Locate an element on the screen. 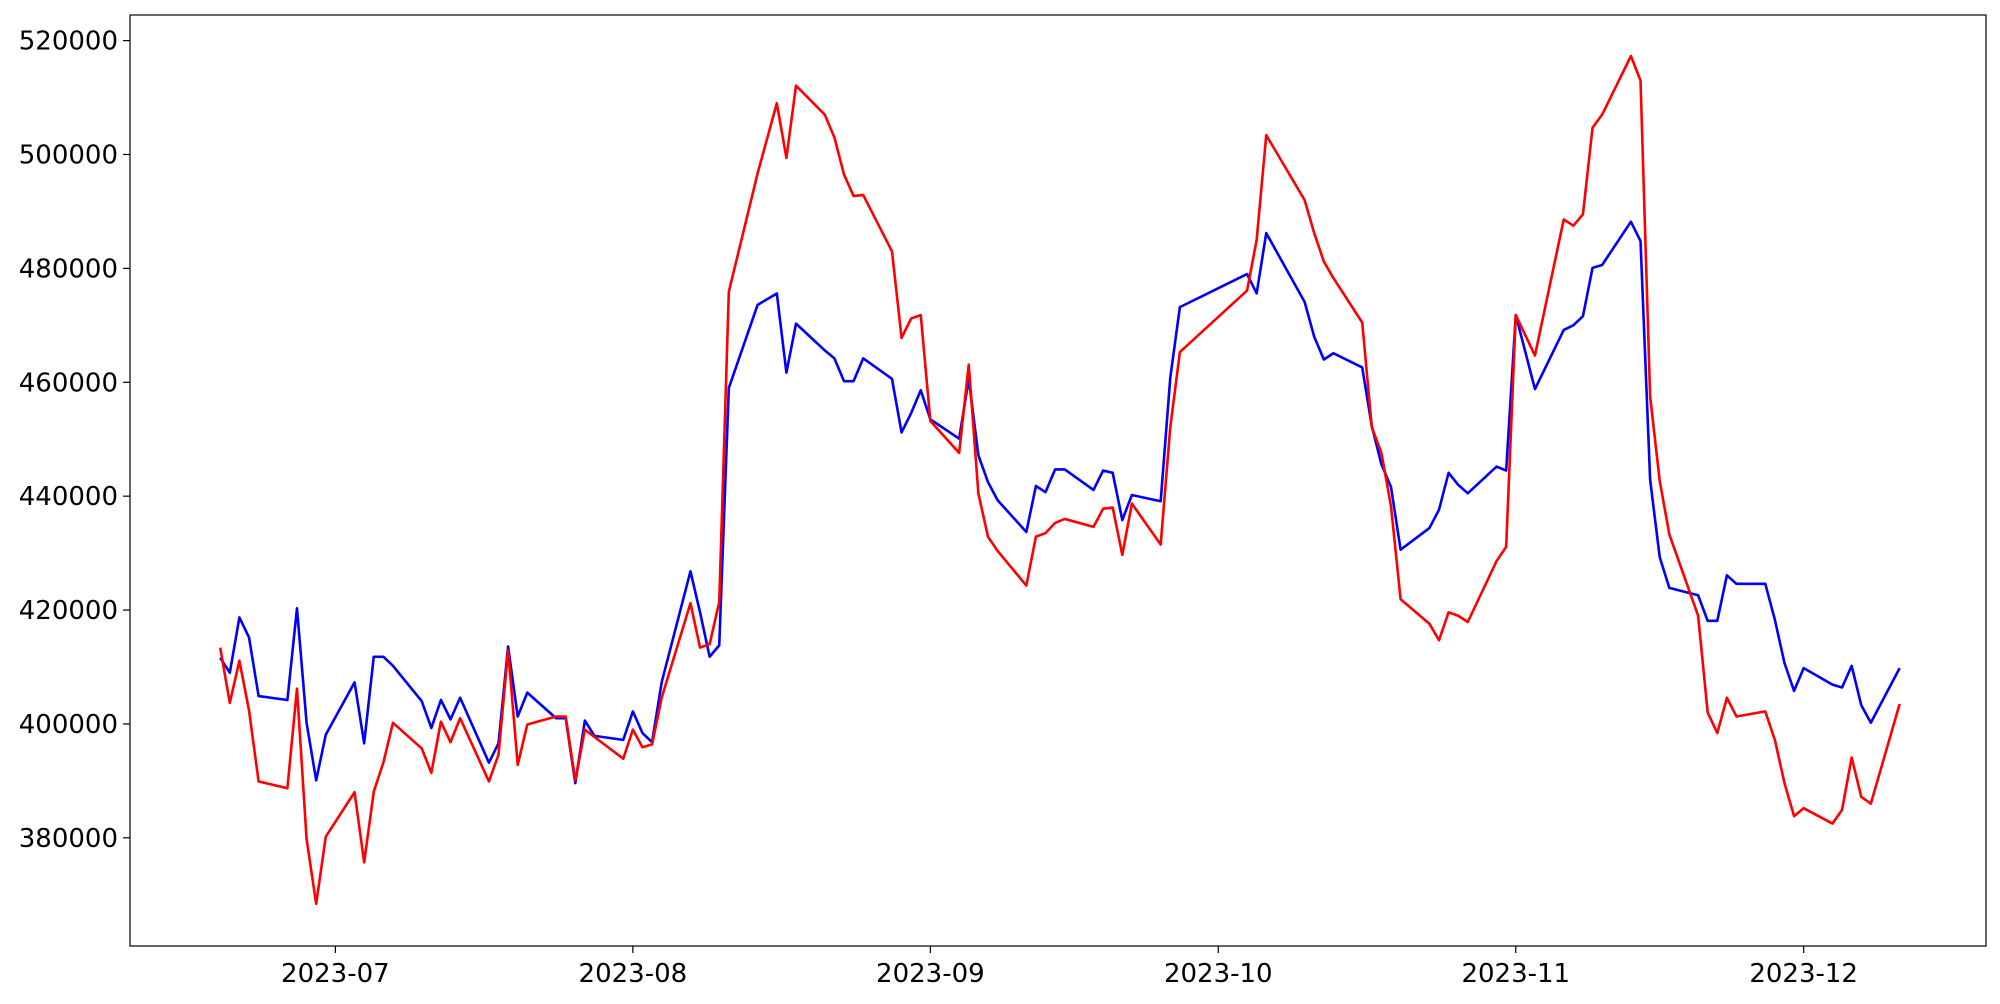 The image size is (2000, 1004). x-tick-label: 2023-11 is located at coordinates (1515, 974).